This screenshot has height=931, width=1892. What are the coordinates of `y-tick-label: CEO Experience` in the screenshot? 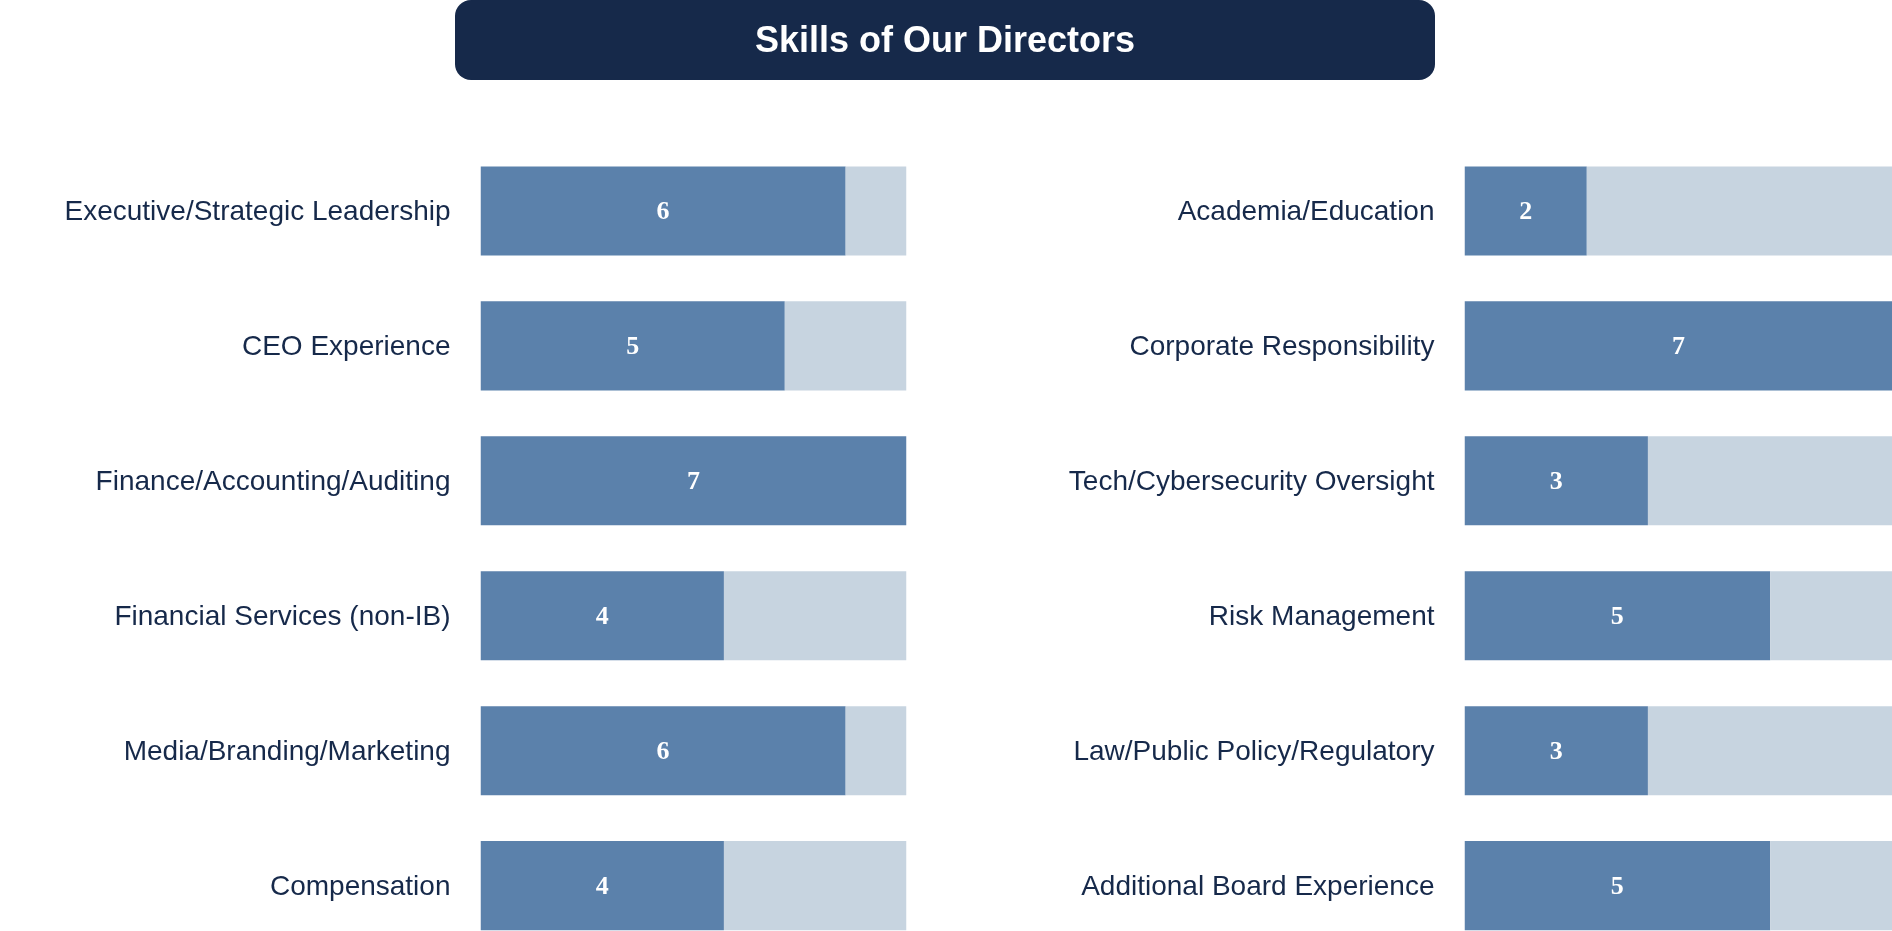 It's located at (346, 346).